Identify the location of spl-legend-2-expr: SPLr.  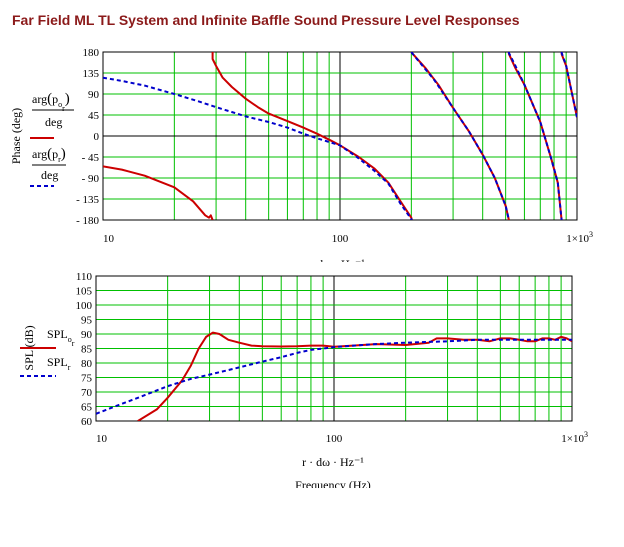
(59, 363).